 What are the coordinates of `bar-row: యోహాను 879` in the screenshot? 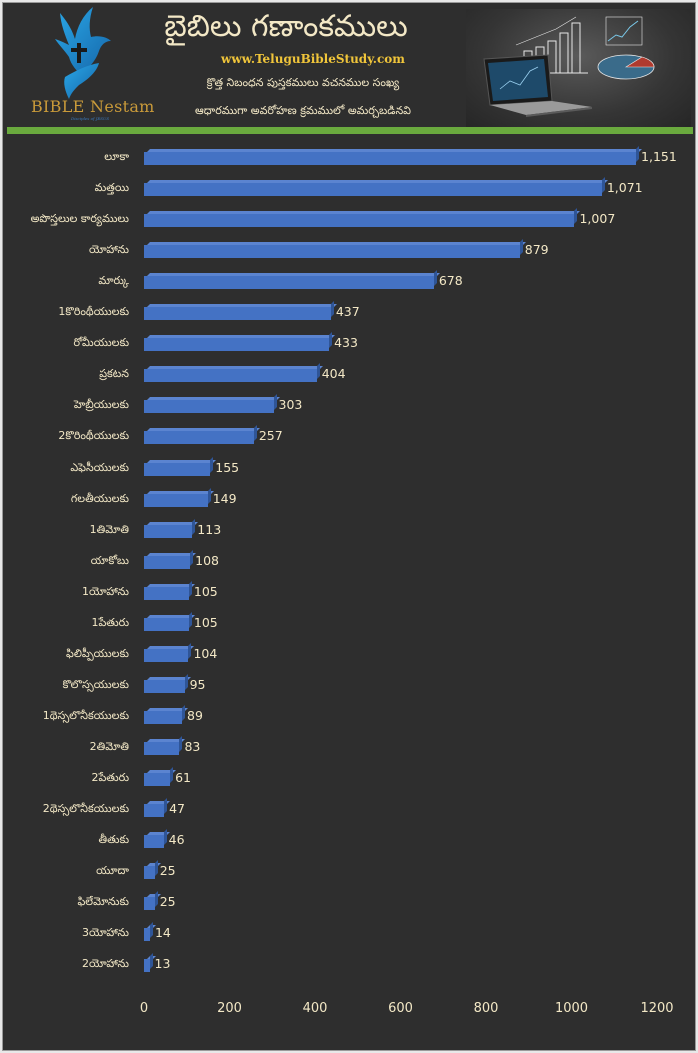 It's located at (349, 251).